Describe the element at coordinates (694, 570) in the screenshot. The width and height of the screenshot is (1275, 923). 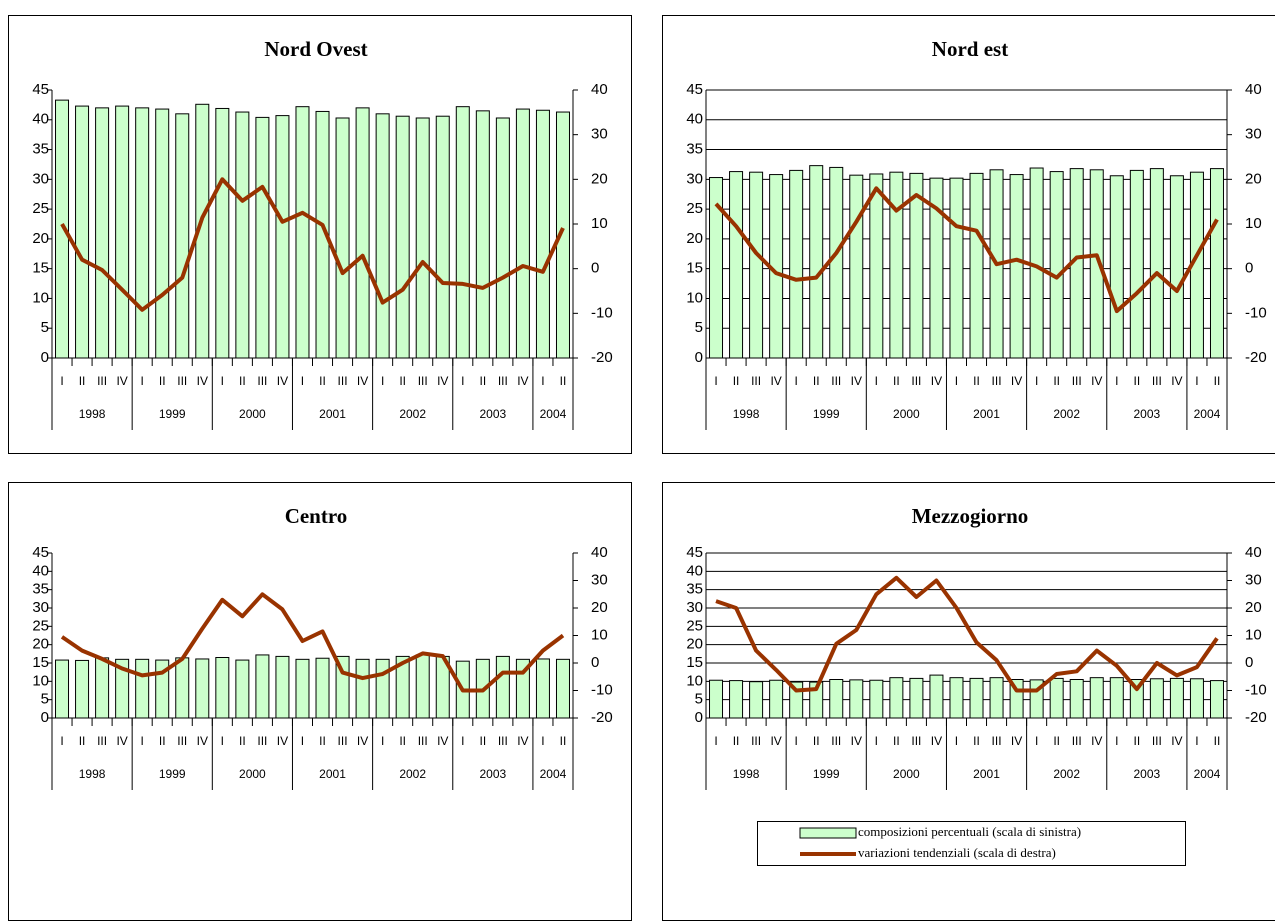
I see `y-tick-label: 40` at that location.